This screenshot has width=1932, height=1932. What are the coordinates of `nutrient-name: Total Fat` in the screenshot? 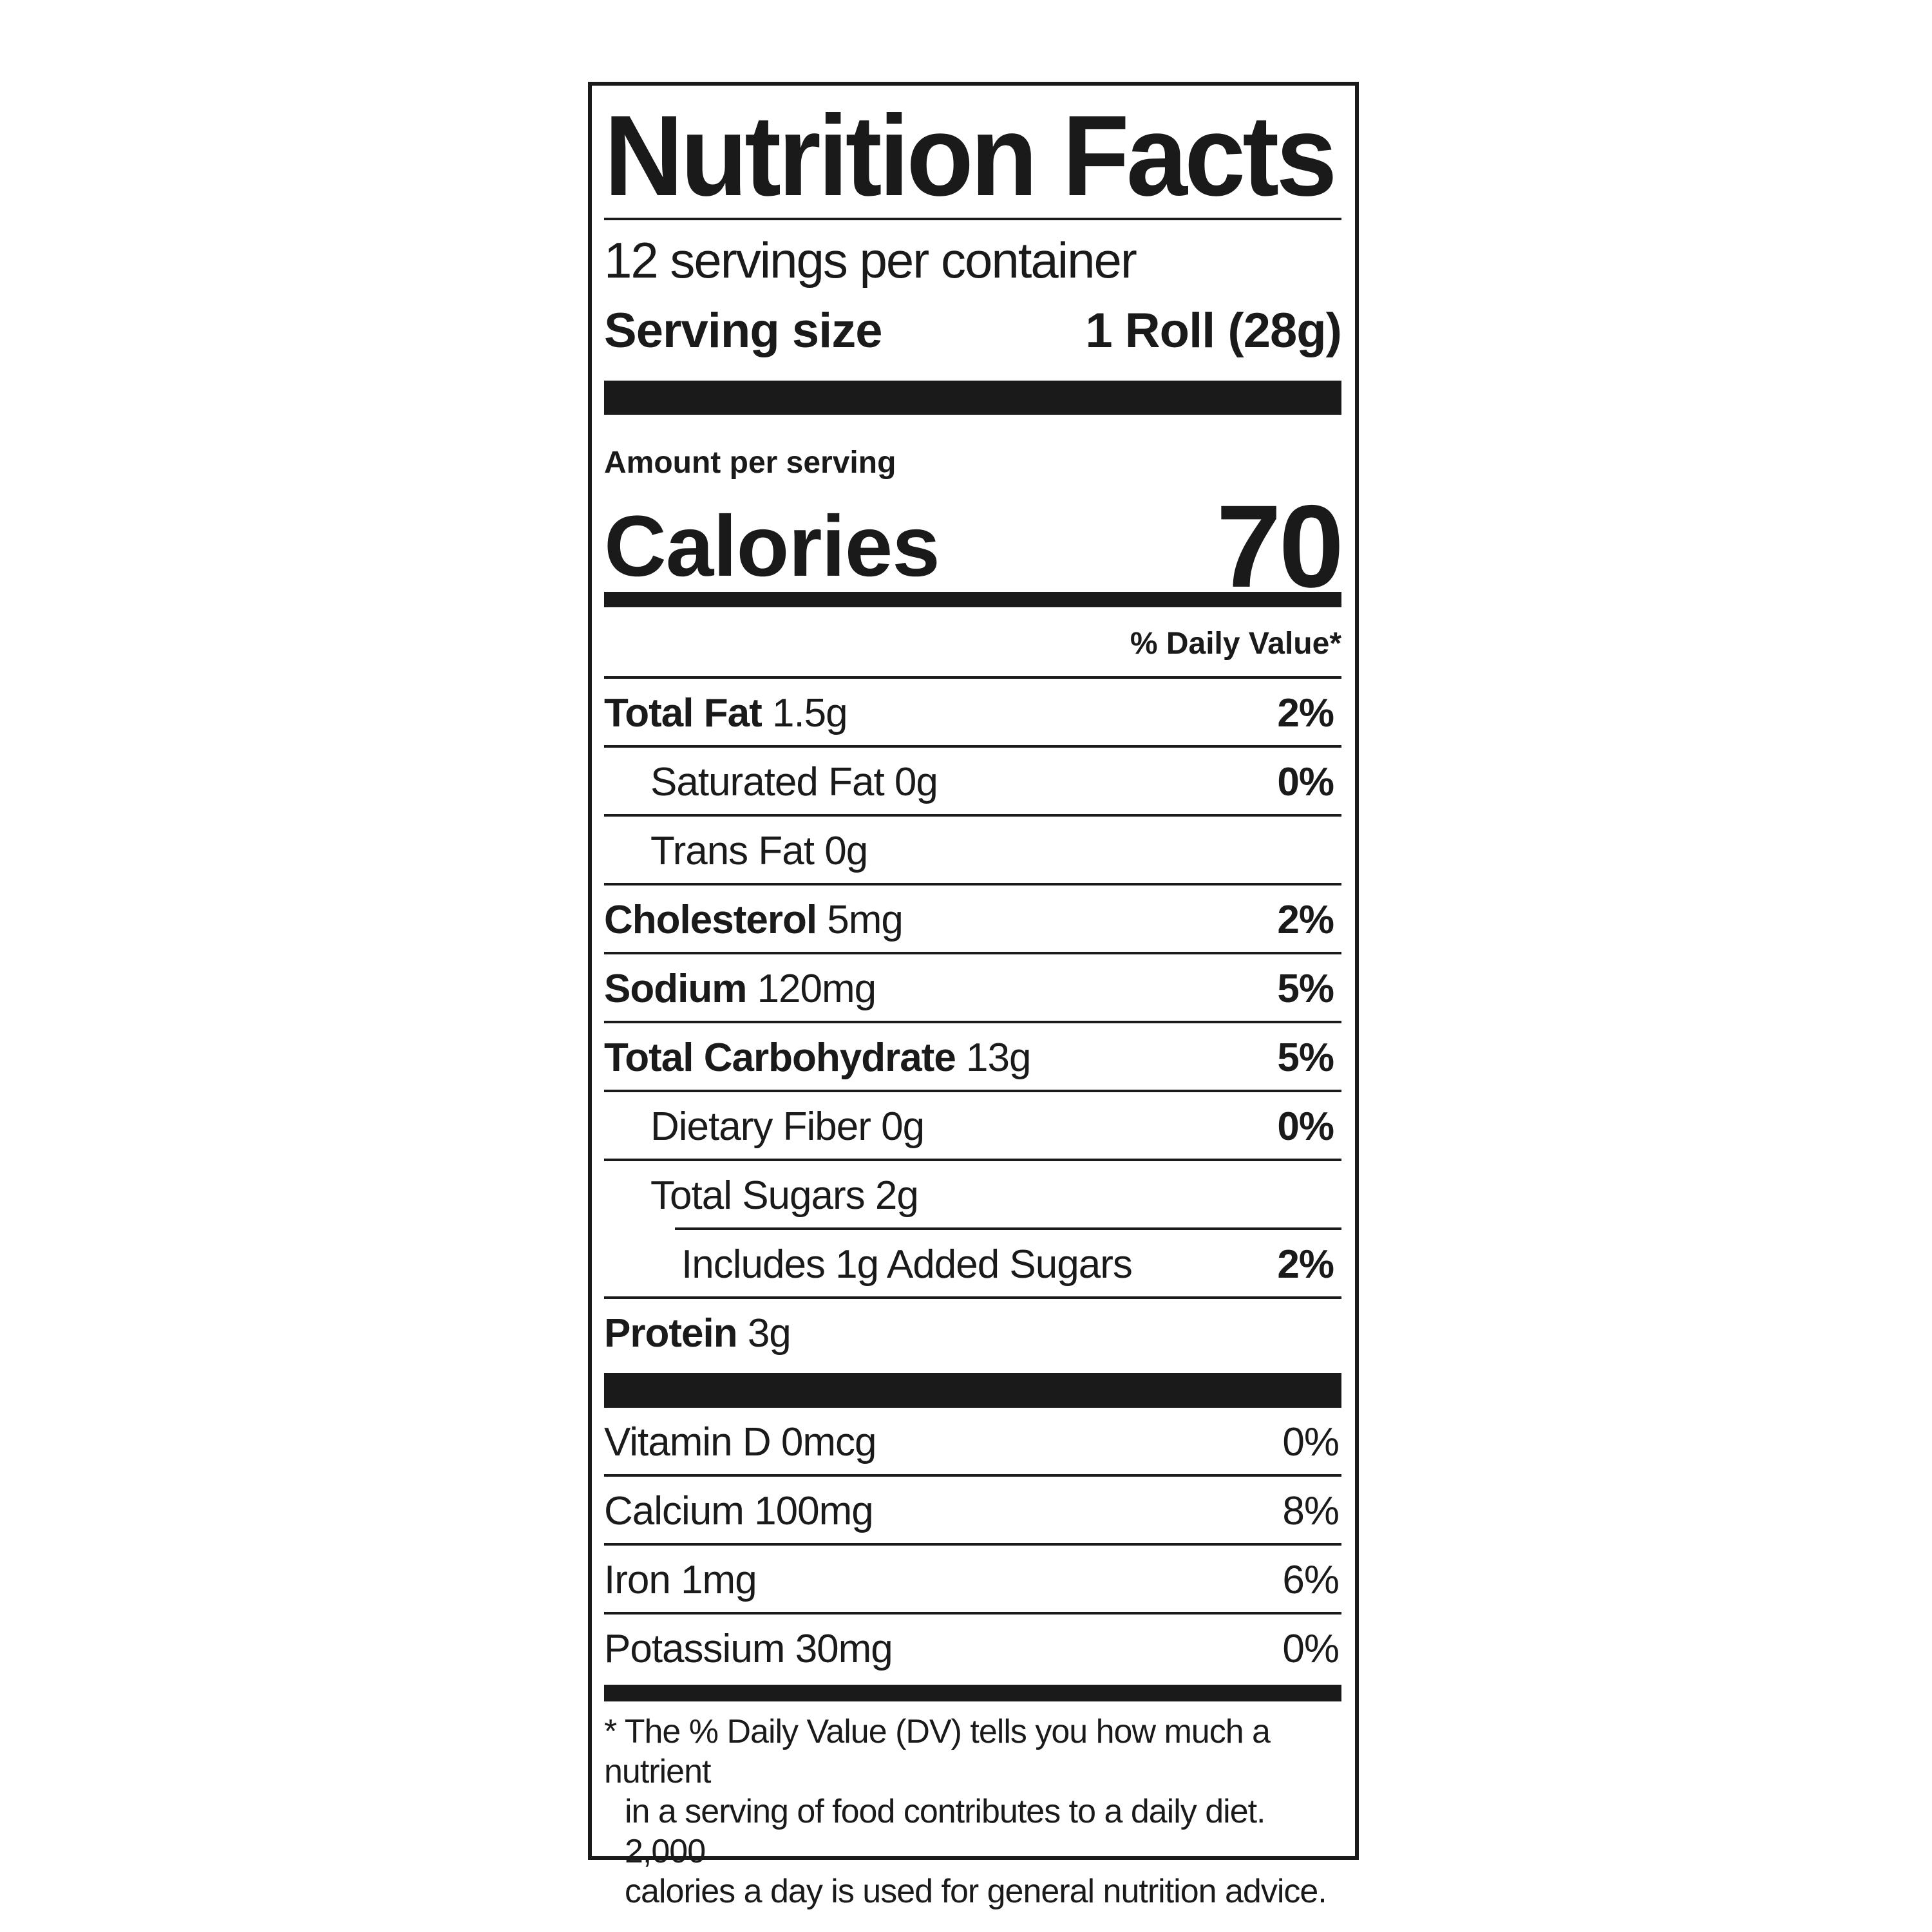 It's located at (683, 713).